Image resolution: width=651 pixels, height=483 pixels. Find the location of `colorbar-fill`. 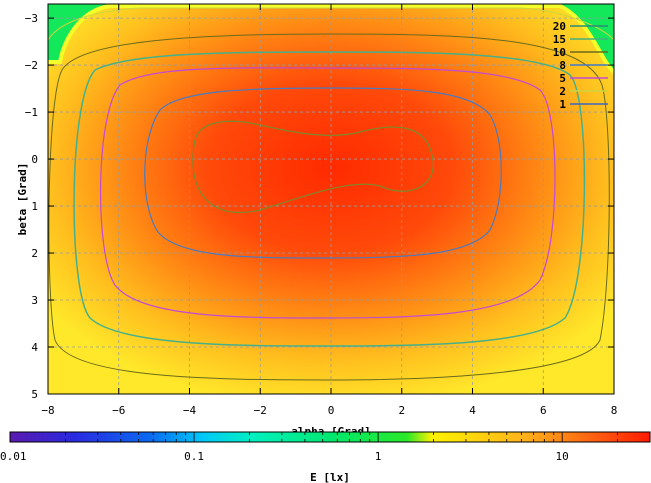

colorbar-fill is located at coordinates (330, 437).